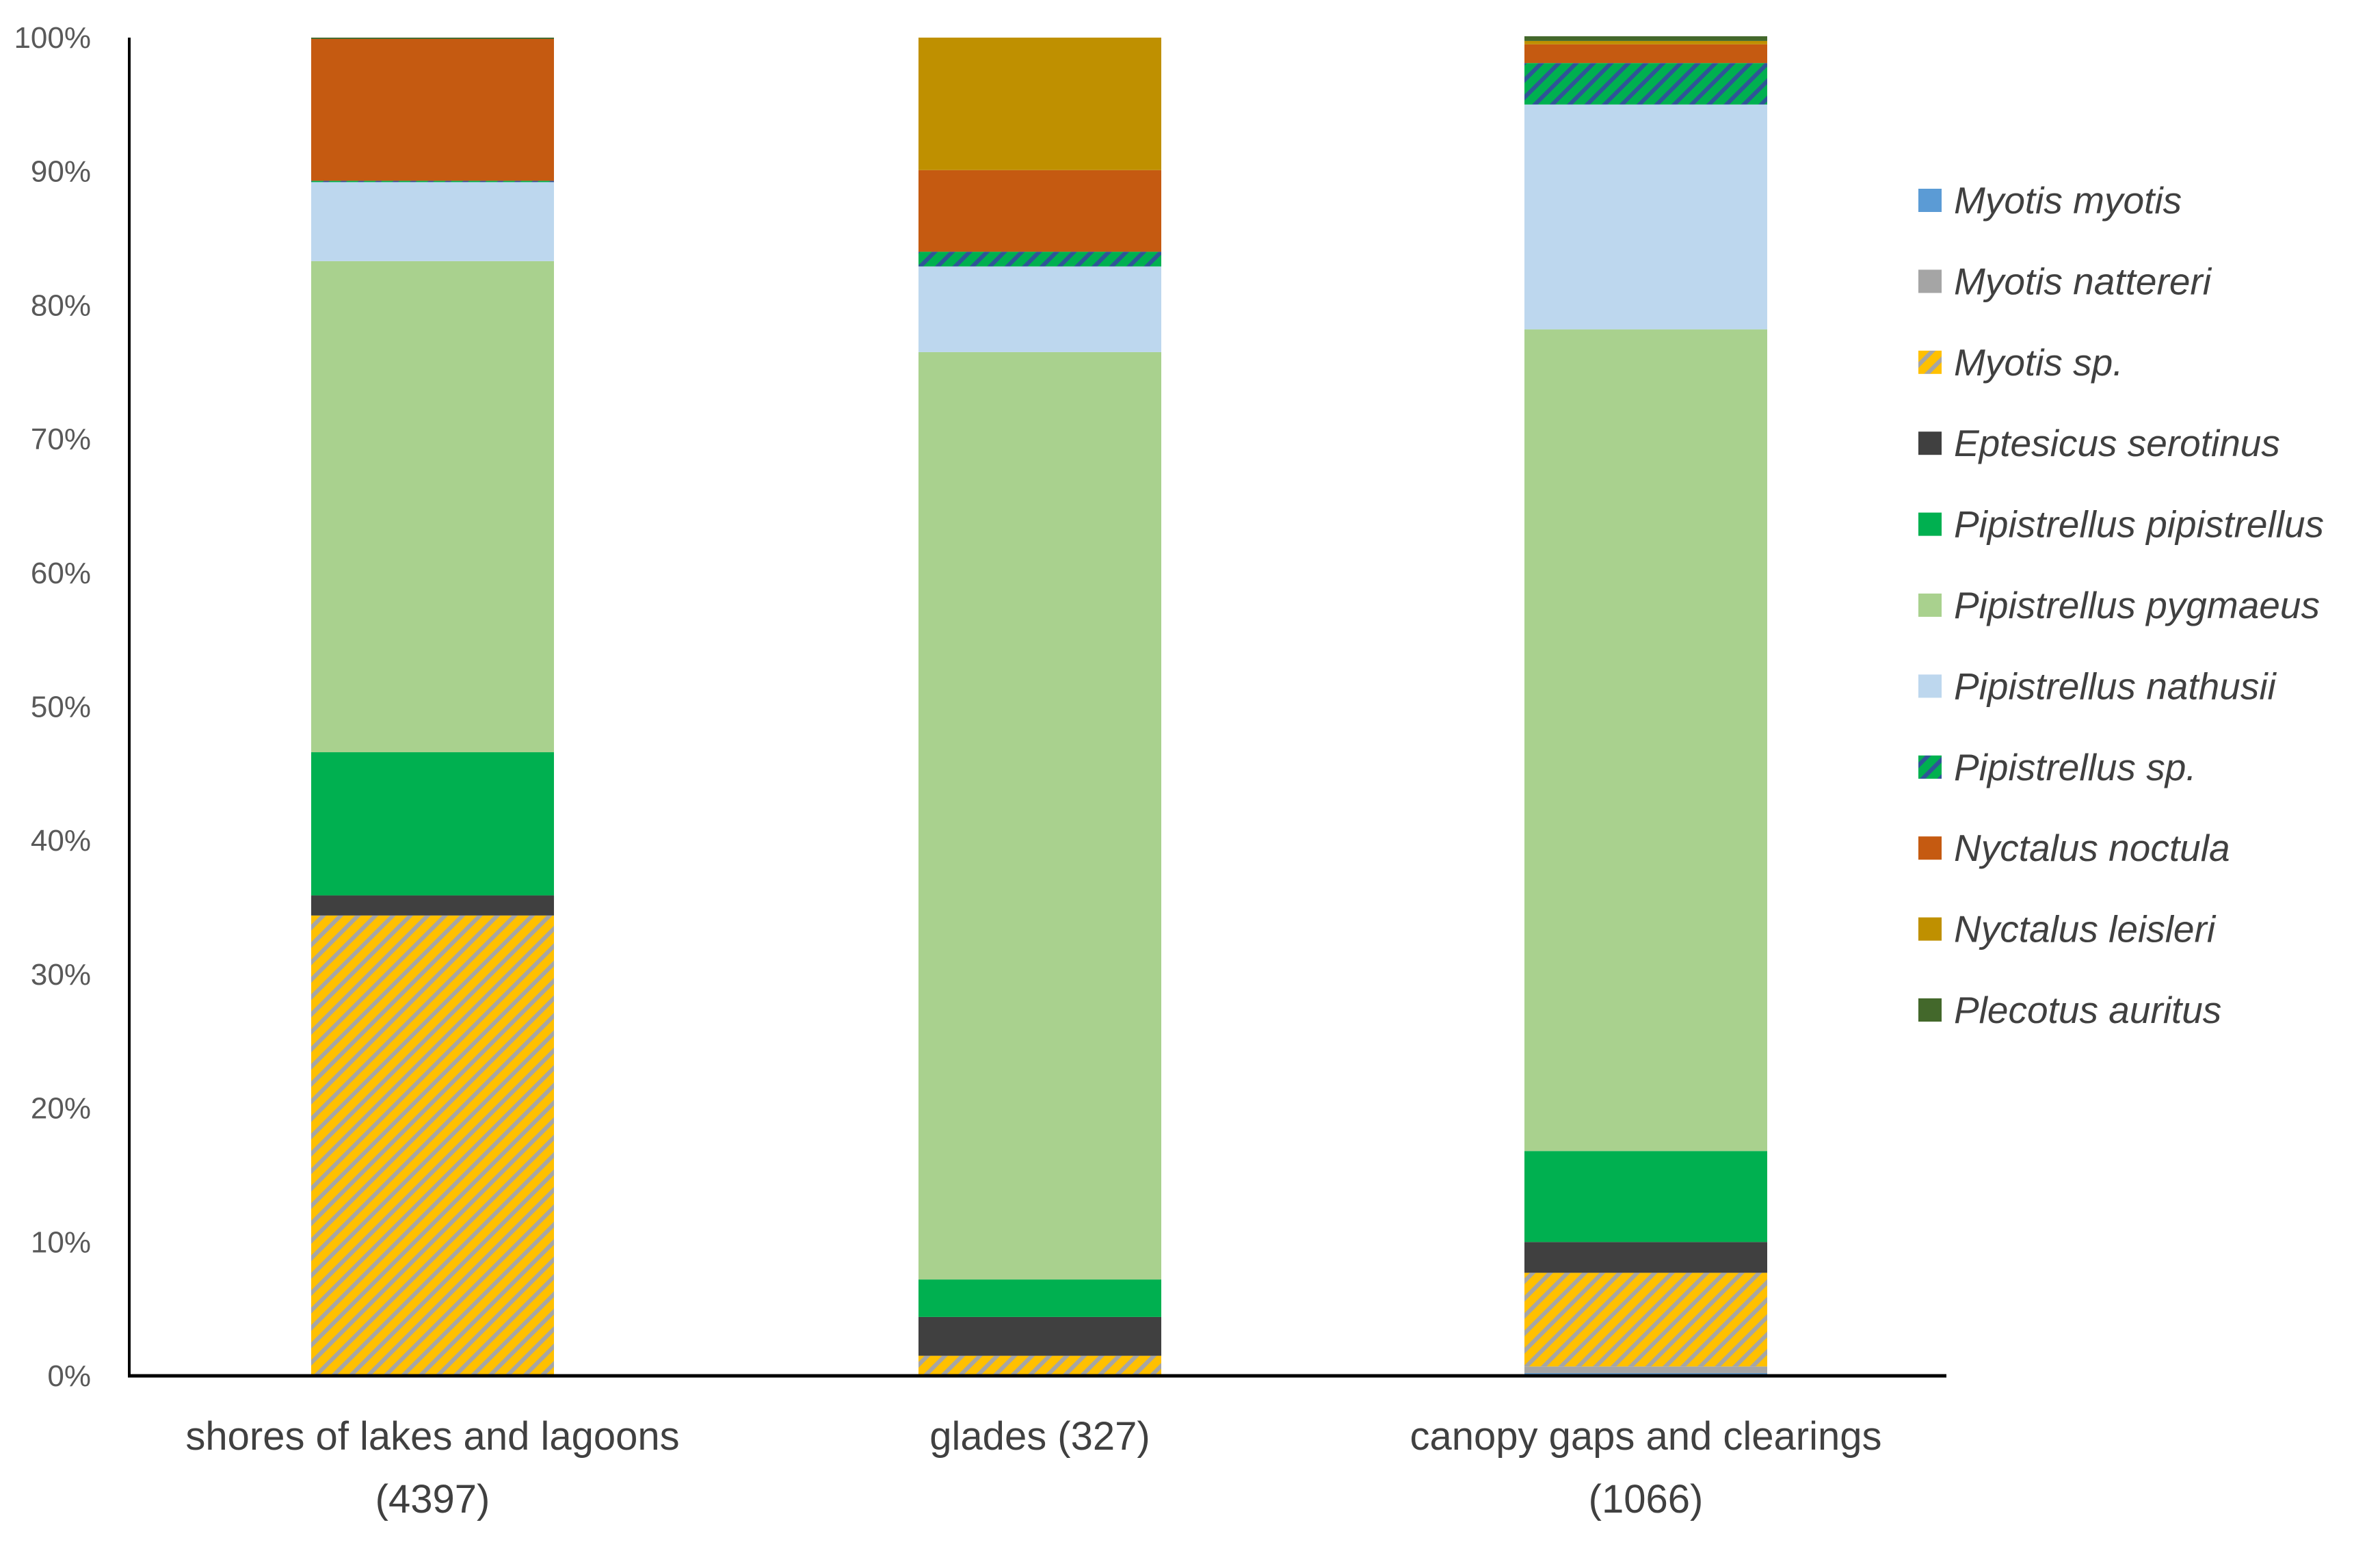 This screenshot has height=1542, width=2380. I want to click on y-tick-label: 50%, so click(61, 708).